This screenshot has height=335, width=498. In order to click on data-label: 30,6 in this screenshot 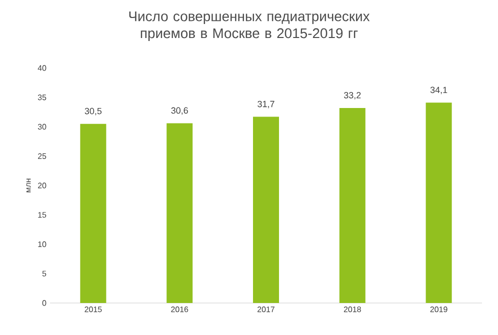, I will do `click(179, 111)`.